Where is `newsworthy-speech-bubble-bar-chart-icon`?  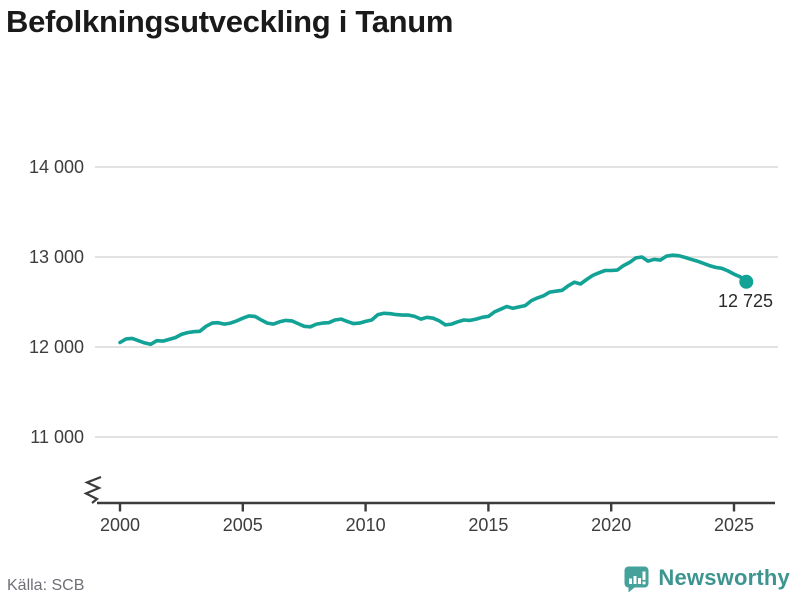
newsworthy-speech-bubble-bar-chart-icon is located at coordinates (636, 578).